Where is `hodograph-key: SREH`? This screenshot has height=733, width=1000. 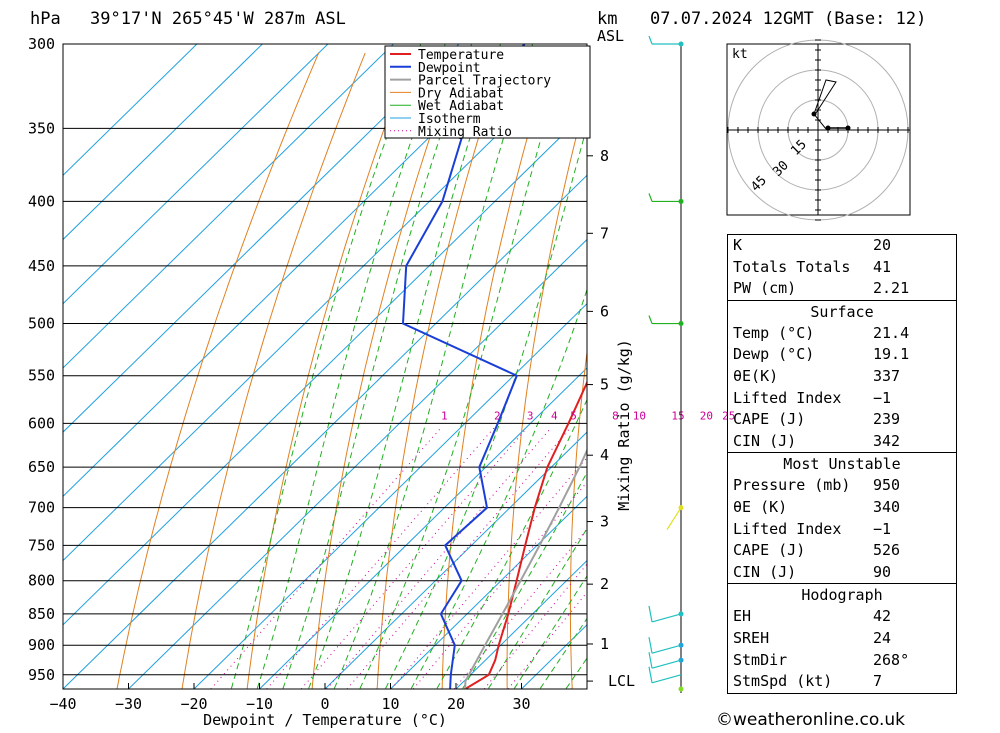
hodograph-key: SREH is located at coordinates (751, 637).